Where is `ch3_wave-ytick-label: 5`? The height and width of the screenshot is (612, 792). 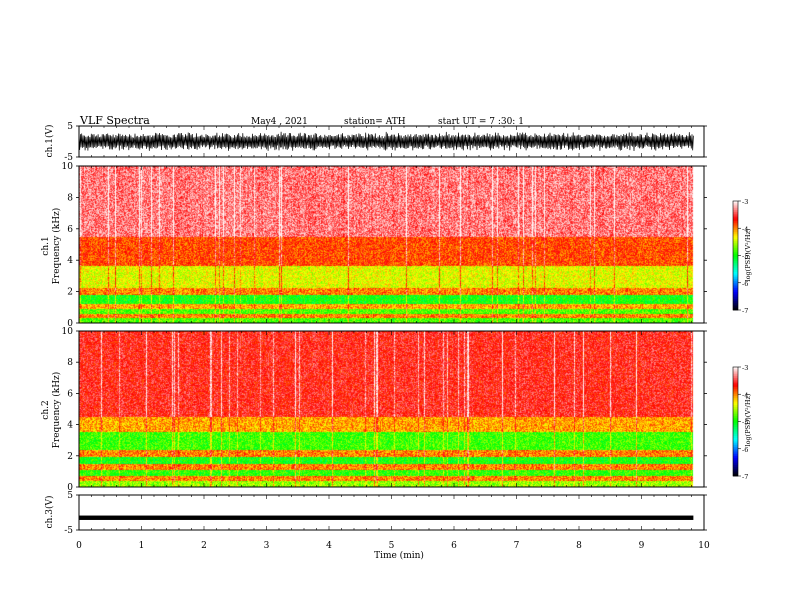
ch3_wave-ytick-label: 5 is located at coordinates (70, 496).